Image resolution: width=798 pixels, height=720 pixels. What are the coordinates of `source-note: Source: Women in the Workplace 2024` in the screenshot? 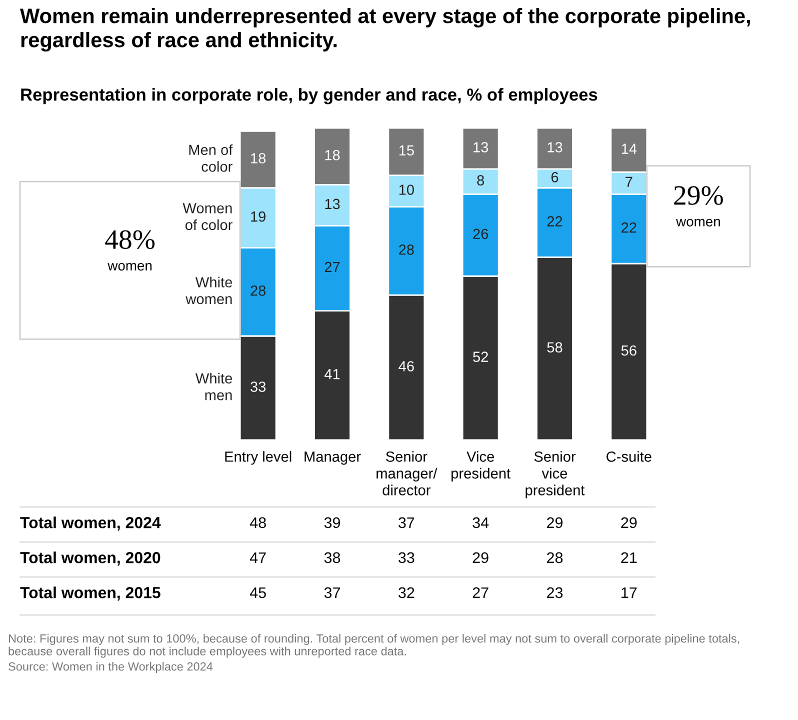 It's located at (110, 668).